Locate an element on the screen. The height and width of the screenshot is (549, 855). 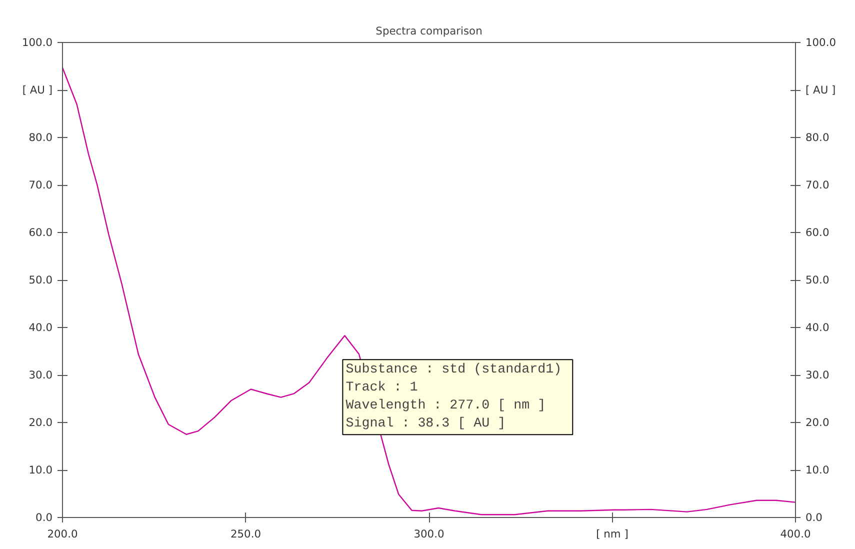
y-tick-label: 10.0 is located at coordinates (40, 470).